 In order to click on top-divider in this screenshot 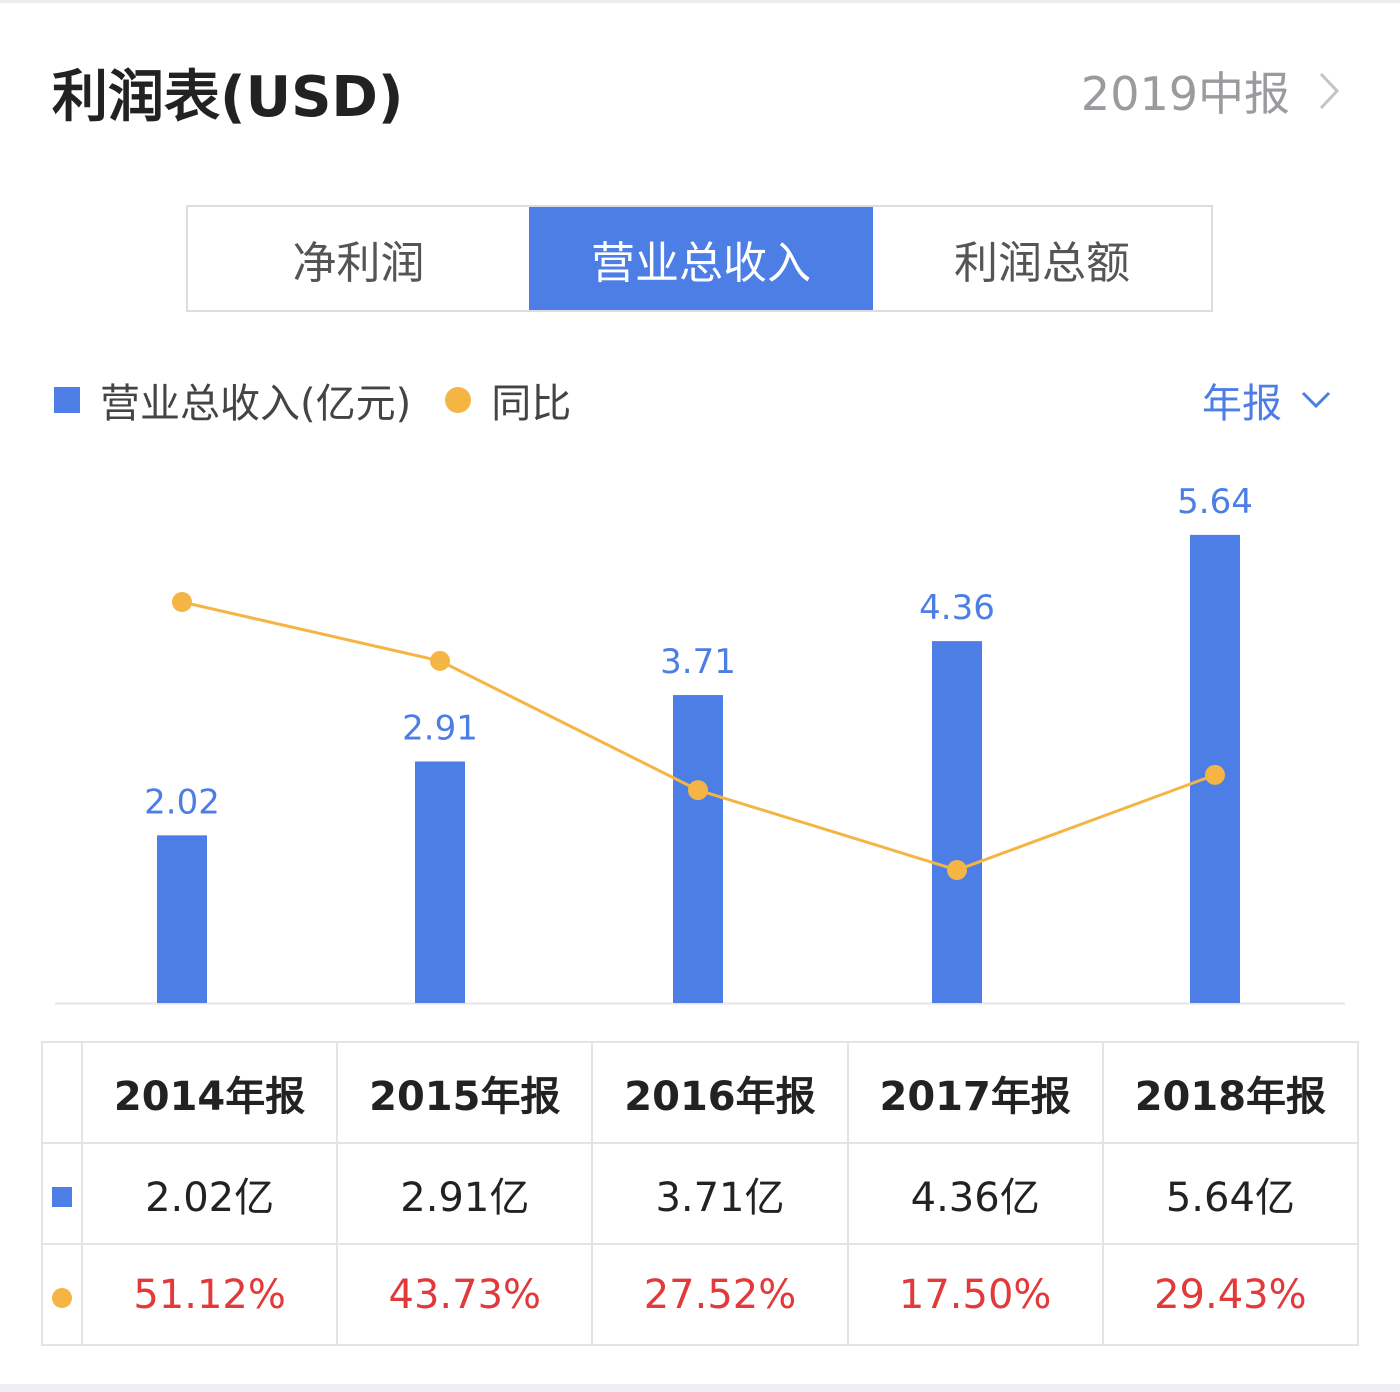, I will do `click(700, 1)`.